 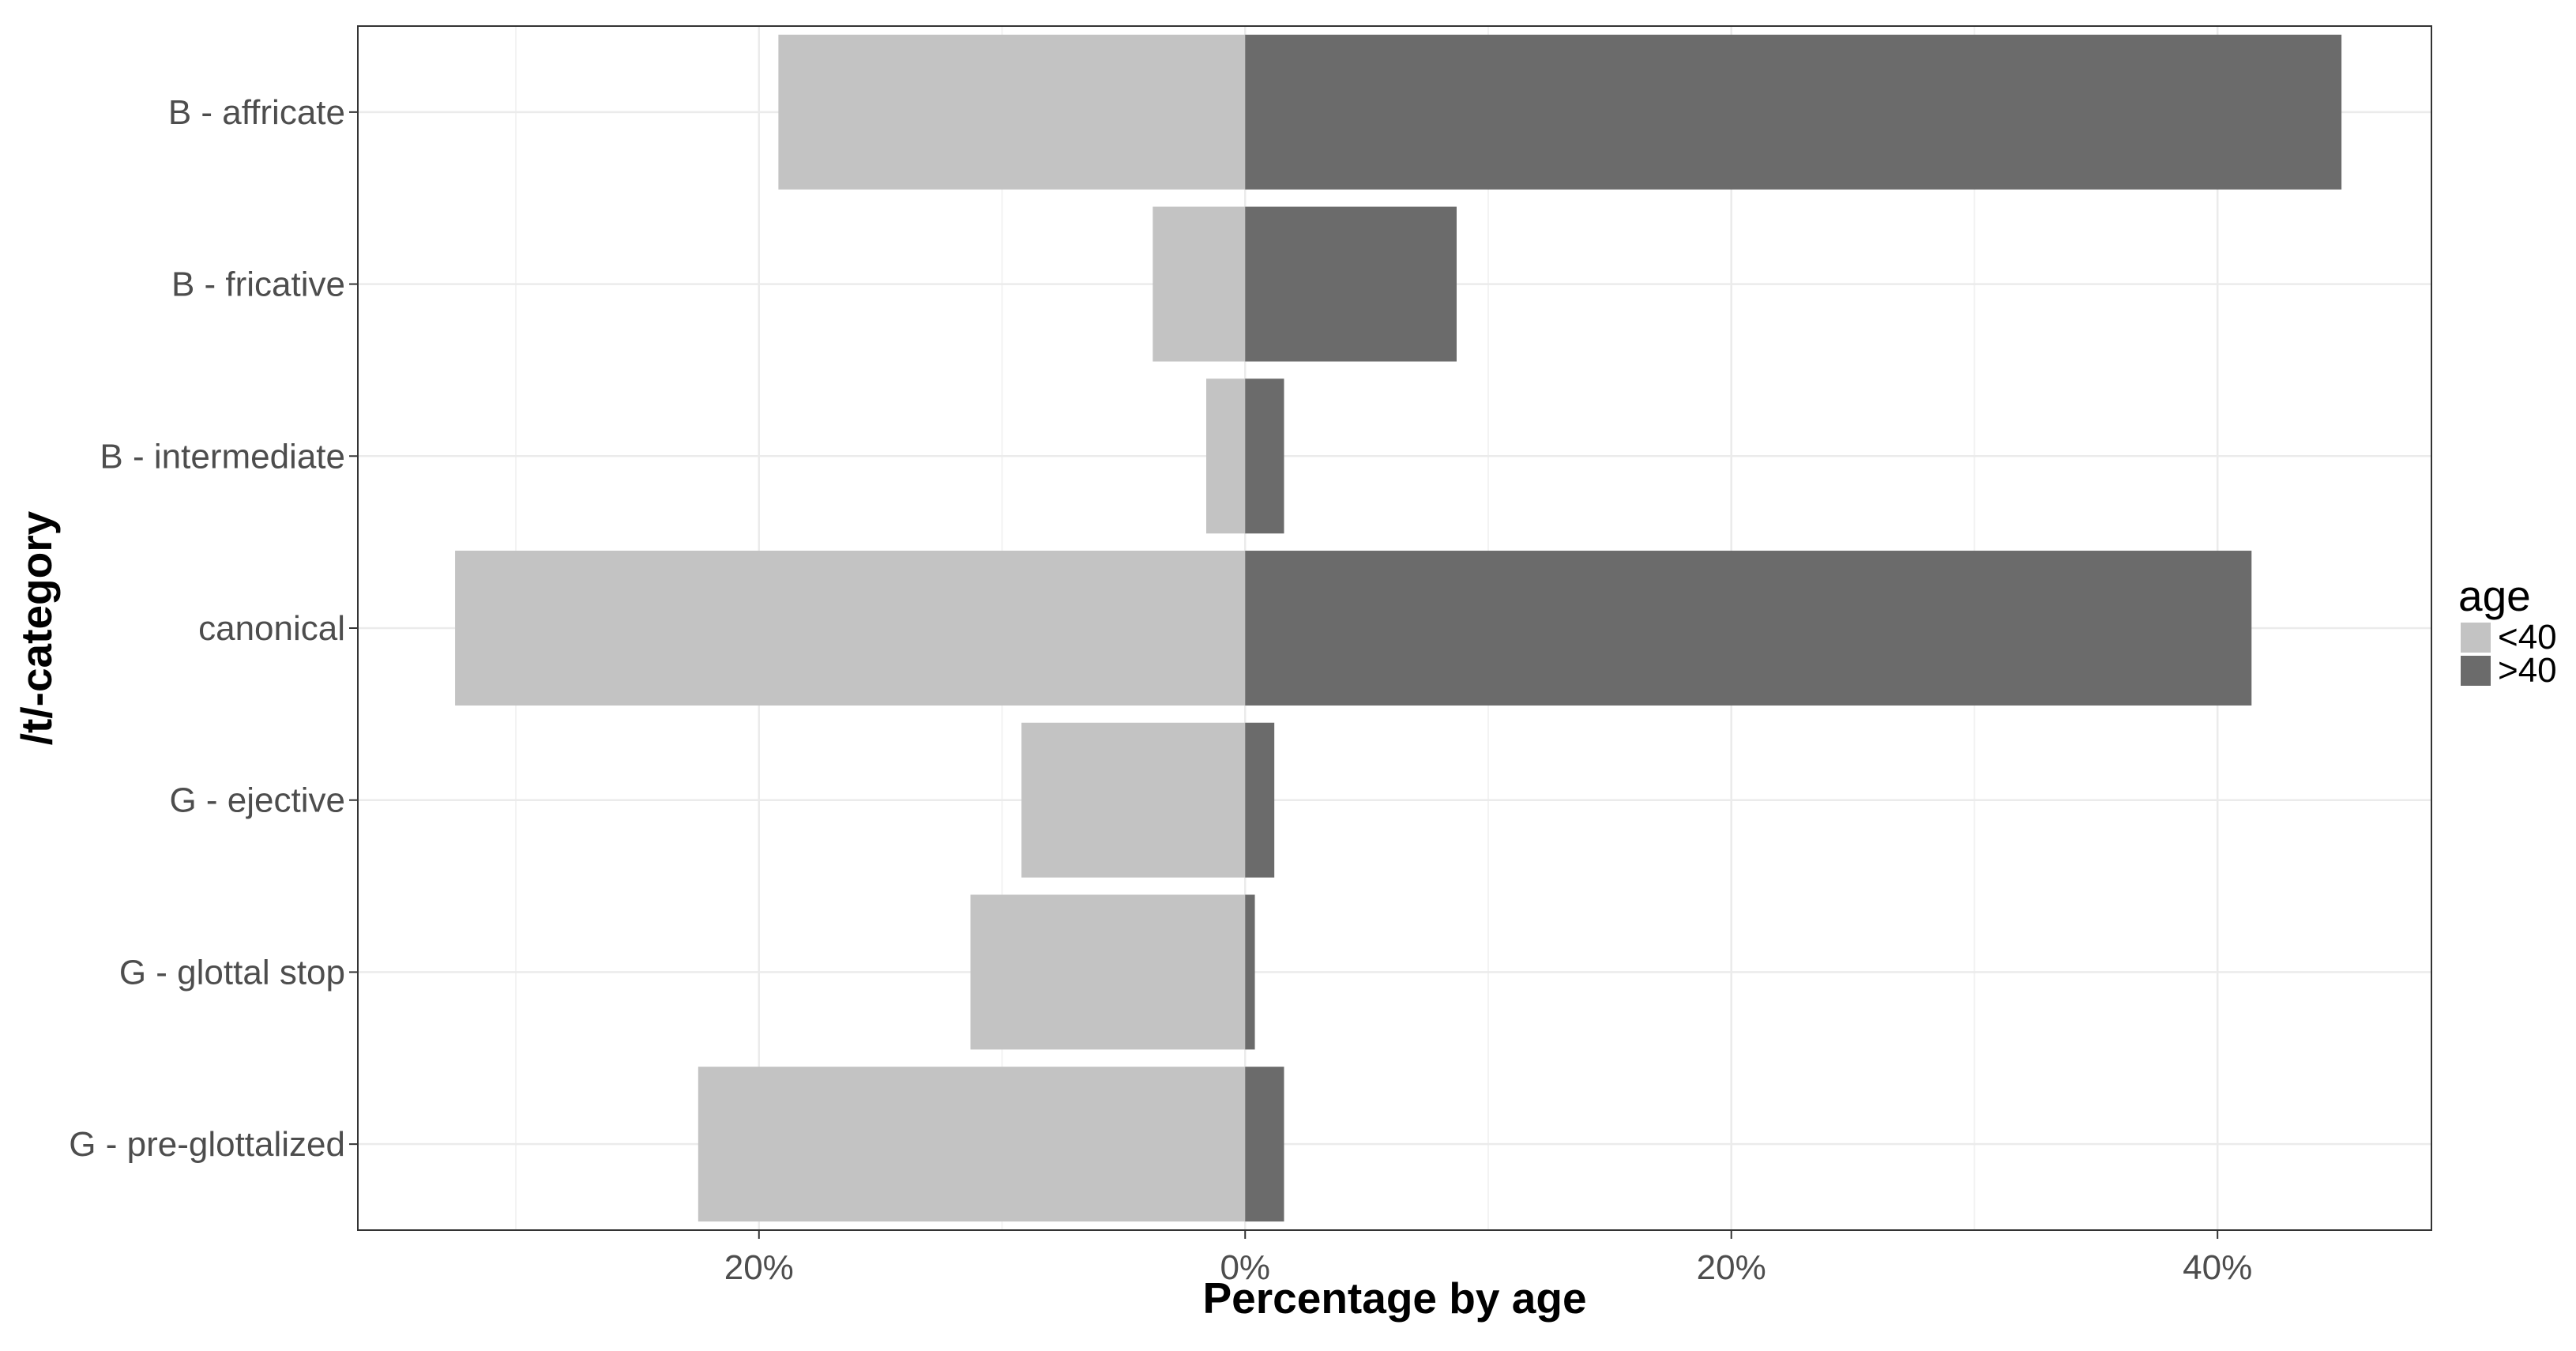 I want to click on x-tick-label: 0%, so click(x=1245, y=1267).